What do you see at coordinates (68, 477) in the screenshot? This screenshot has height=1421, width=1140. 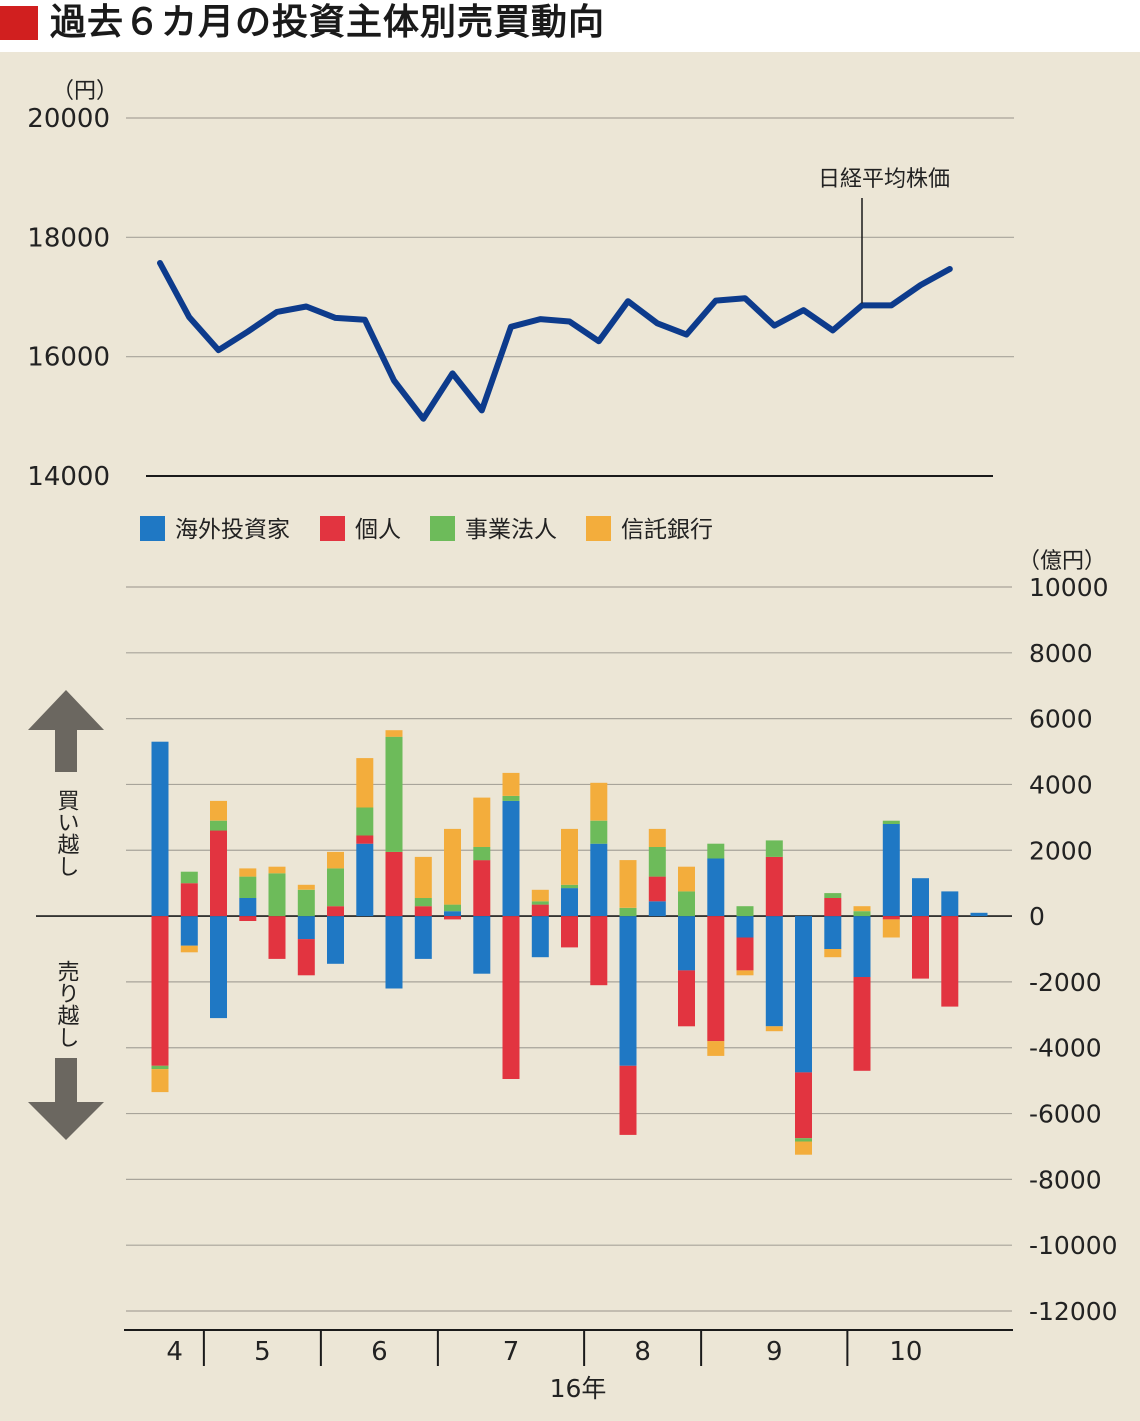 I see `y-tick-label: 14000` at bounding box center [68, 477].